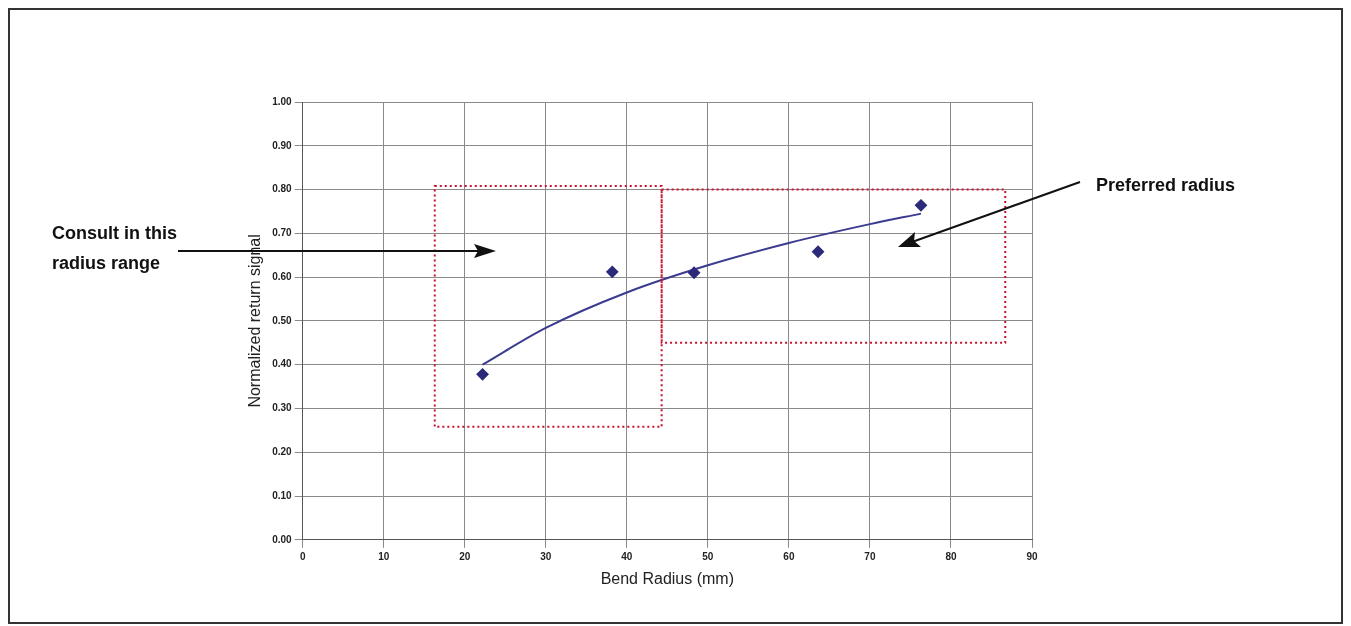  Describe the element at coordinates (282, 539) in the screenshot. I see `y-tick-label: 0.00` at that location.